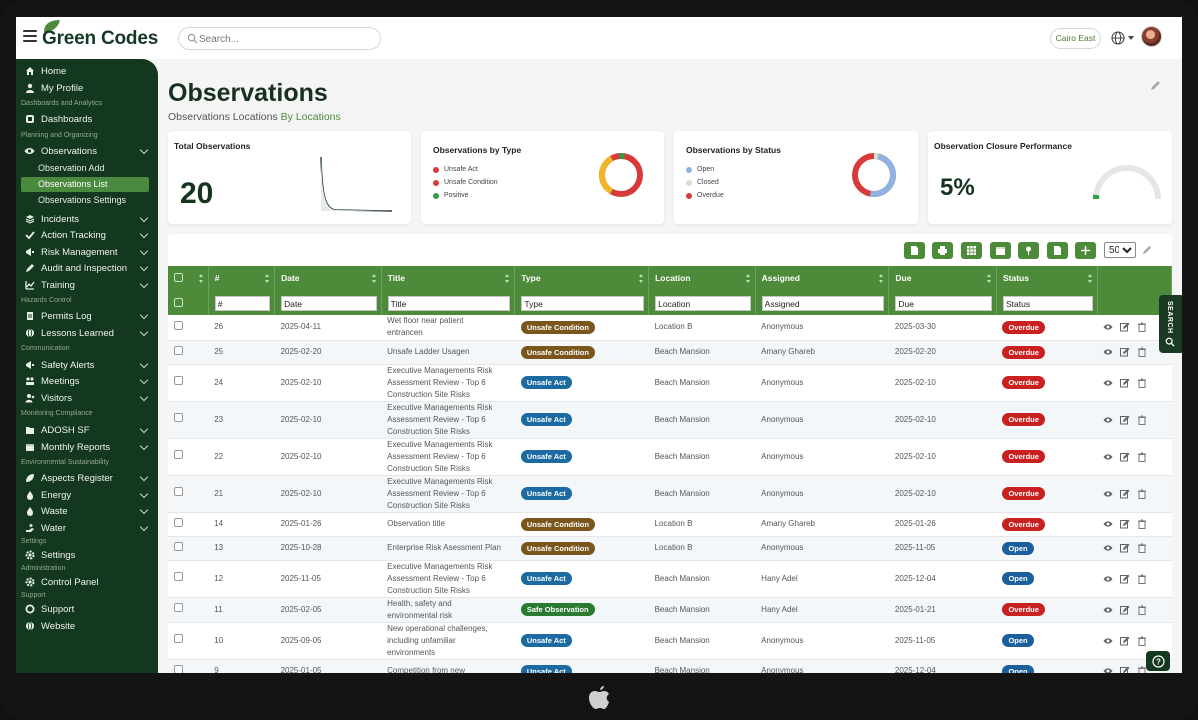 This screenshot has width=1198, height=720. What do you see at coordinates (449, 303) in the screenshot?
I see `filter-title-input` at bounding box center [449, 303].